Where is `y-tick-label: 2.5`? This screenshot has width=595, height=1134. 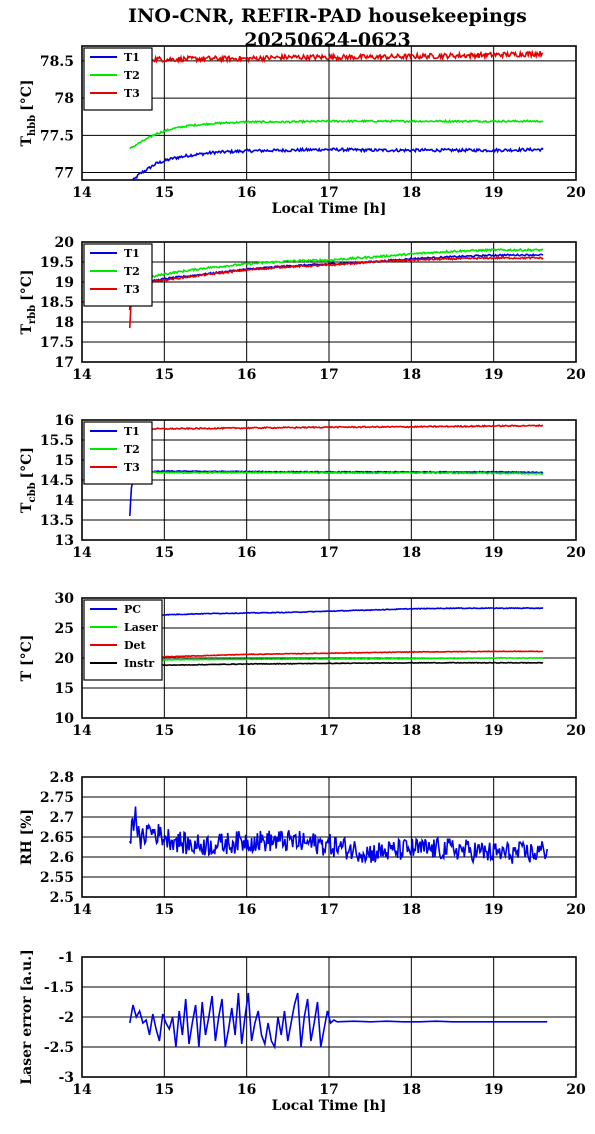 y-tick-label: 2.5 is located at coordinates (62, 898).